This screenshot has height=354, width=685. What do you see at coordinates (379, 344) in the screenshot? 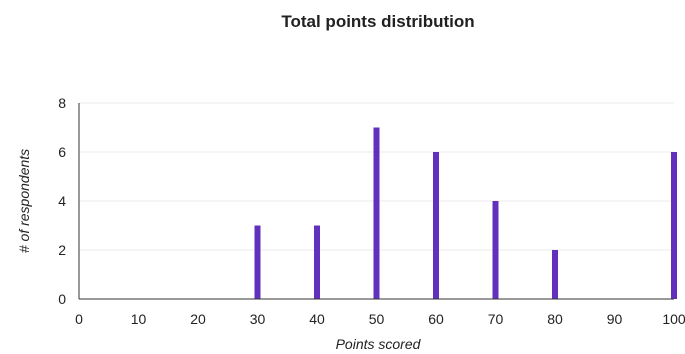
I see `x-axis-label: Points scored` at bounding box center [379, 344].